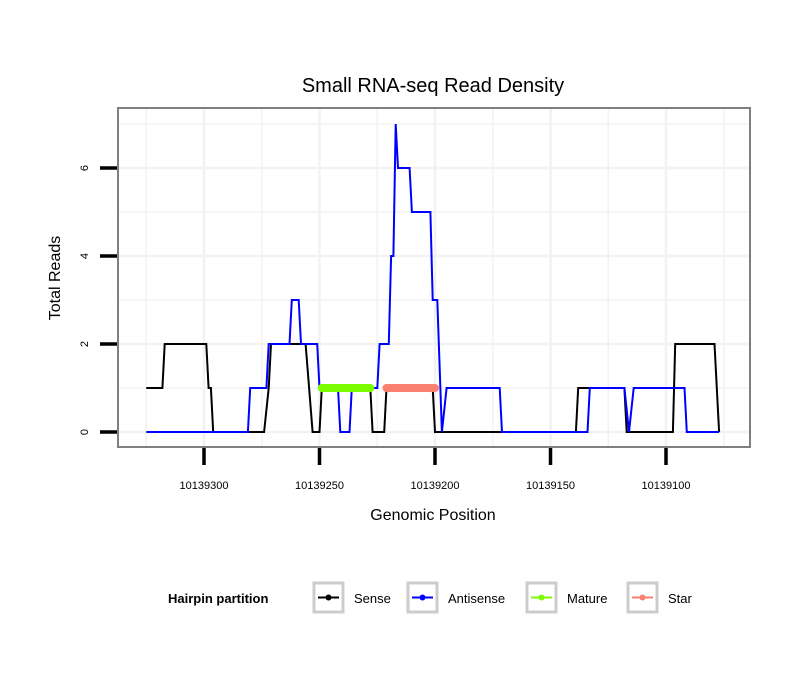 Image resolution: width=810 pixels, height=690 pixels. I want to click on y-axis-title: Total Reads, so click(55, 278).